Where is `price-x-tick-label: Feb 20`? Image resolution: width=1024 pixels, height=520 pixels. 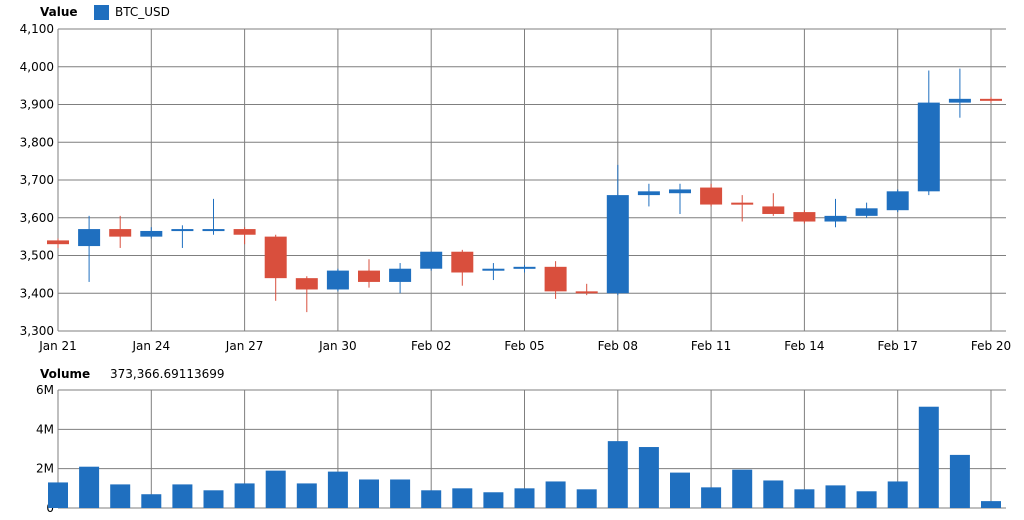 price-x-tick-label: Feb 20 is located at coordinates (991, 346).